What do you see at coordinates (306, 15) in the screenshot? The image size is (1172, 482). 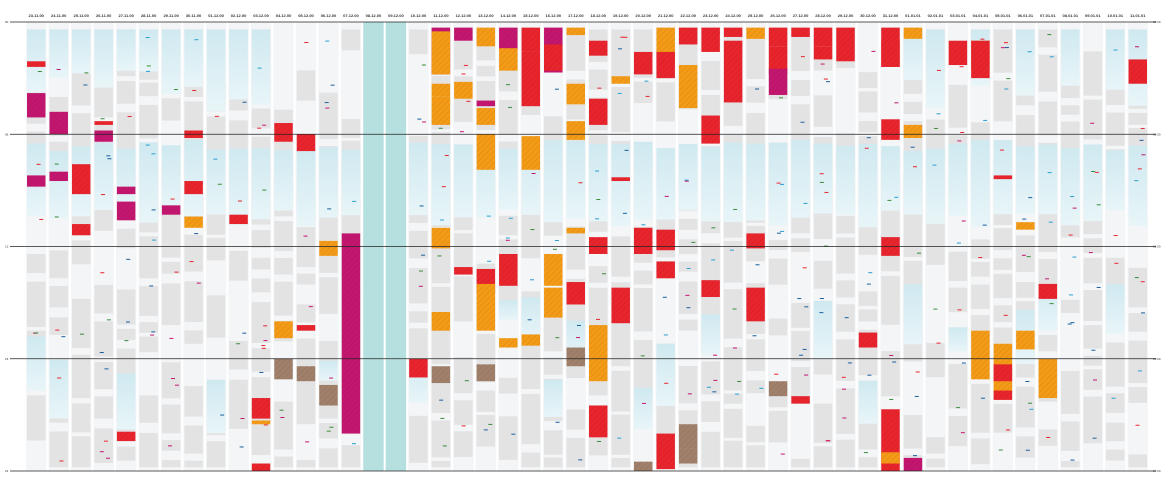 I see `date-label: 05.12.00` at bounding box center [306, 15].